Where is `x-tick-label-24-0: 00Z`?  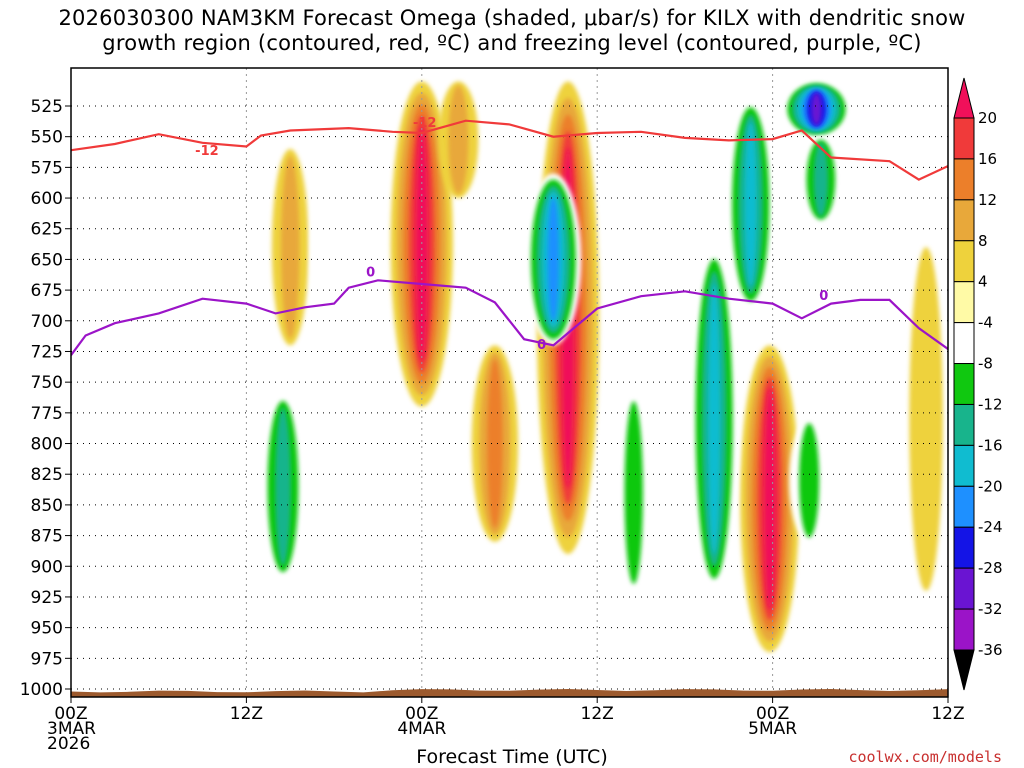 x-tick-label-24-0: 00Z is located at coordinates (421, 714).